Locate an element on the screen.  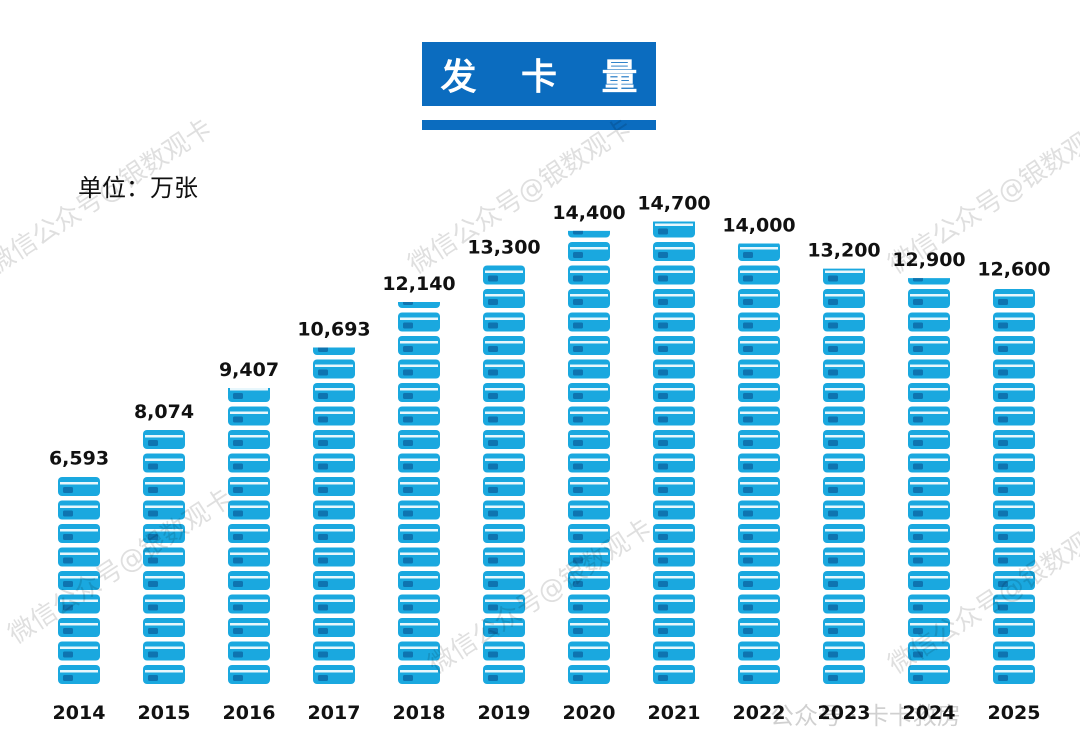
data-label: 12,900 is located at coordinates (928, 260).